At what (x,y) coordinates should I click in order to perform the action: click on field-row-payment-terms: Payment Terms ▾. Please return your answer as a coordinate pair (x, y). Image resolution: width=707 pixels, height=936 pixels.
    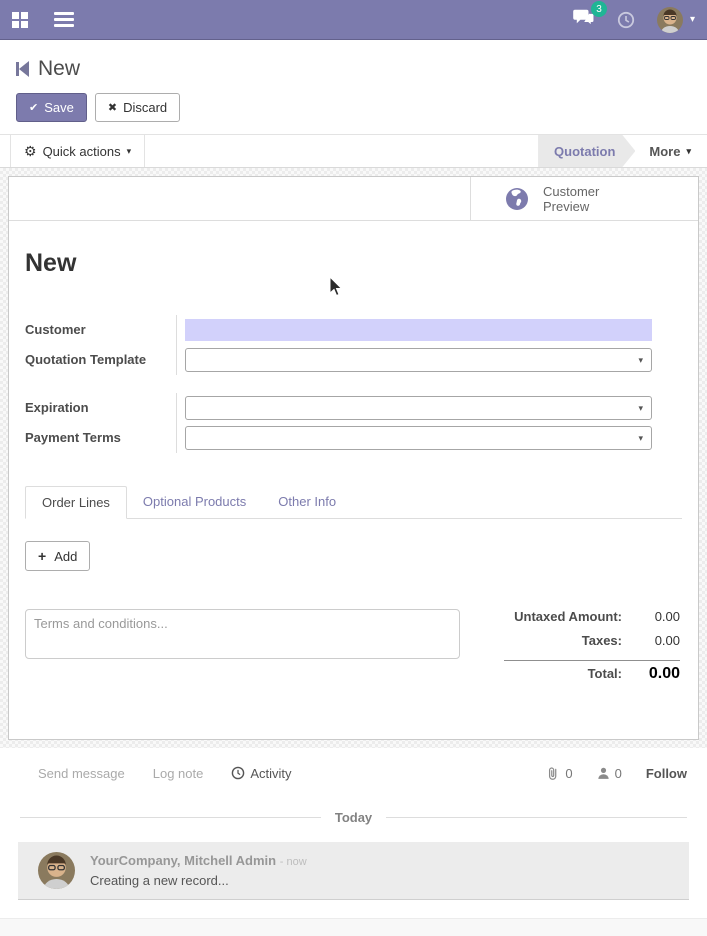
    Looking at the image, I should click on (338, 438).